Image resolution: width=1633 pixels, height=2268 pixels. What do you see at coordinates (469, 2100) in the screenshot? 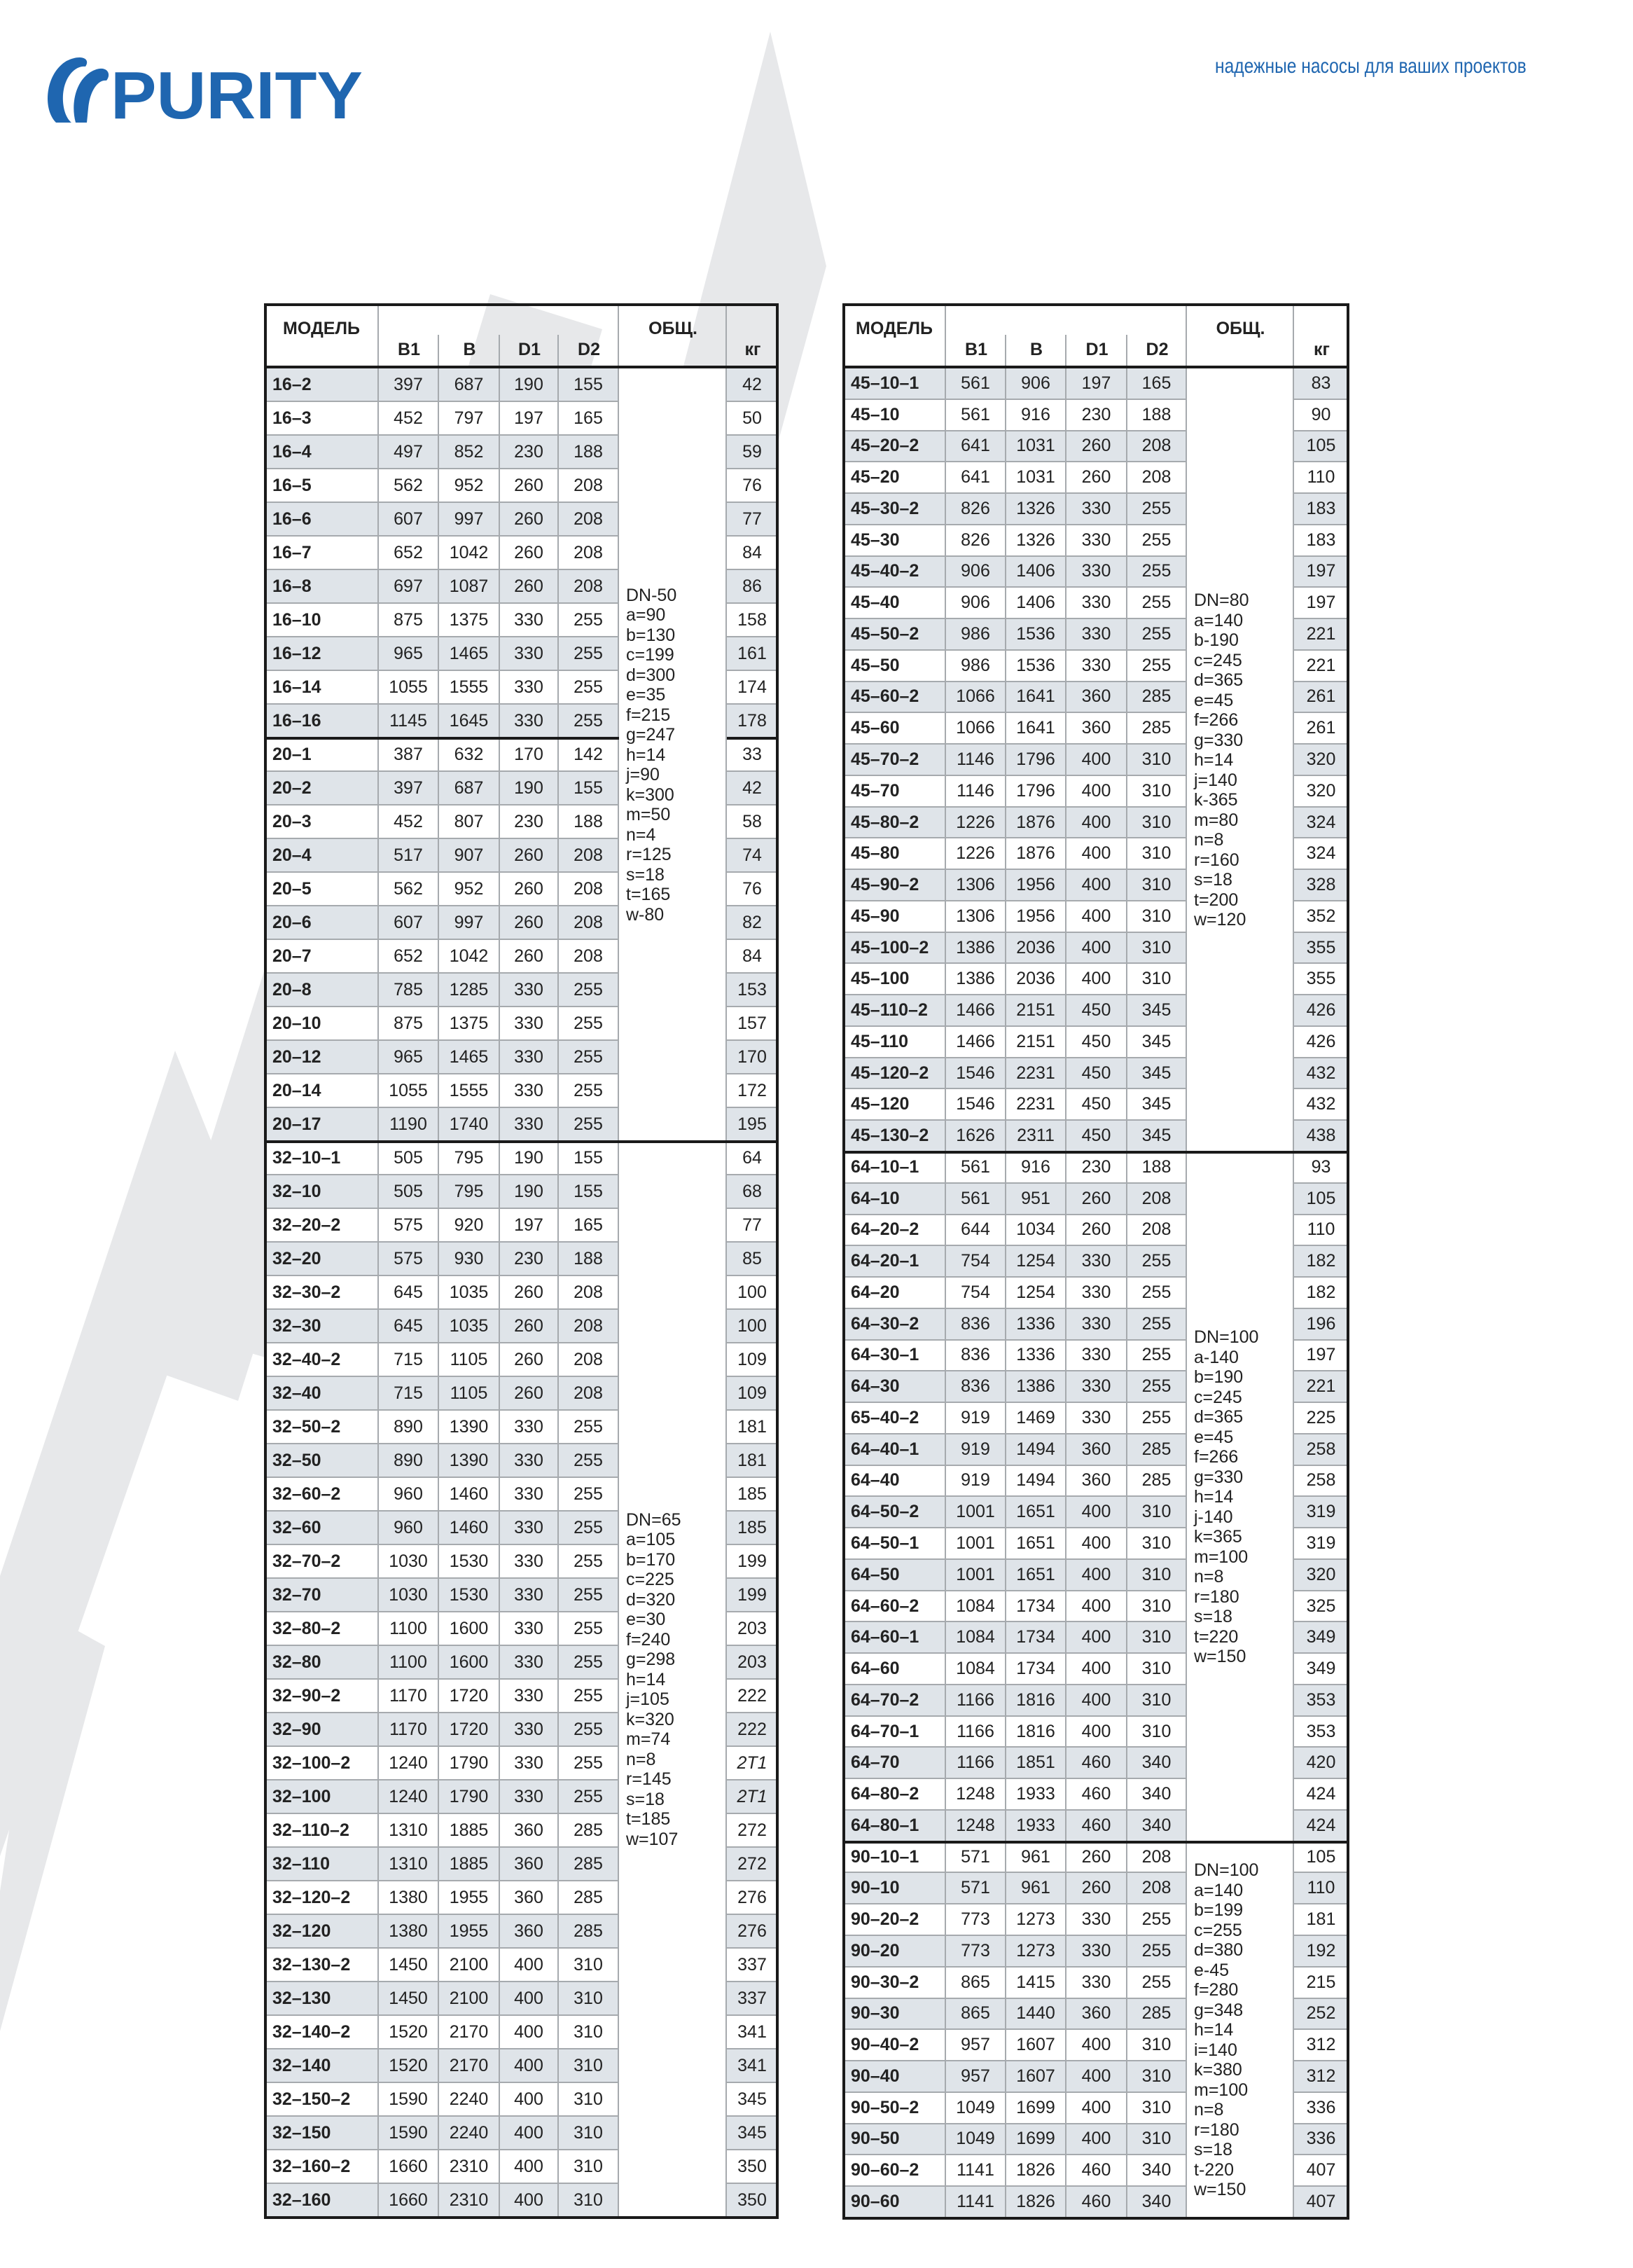
I see `value-cell-b: 2240` at bounding box center [469, 2100].